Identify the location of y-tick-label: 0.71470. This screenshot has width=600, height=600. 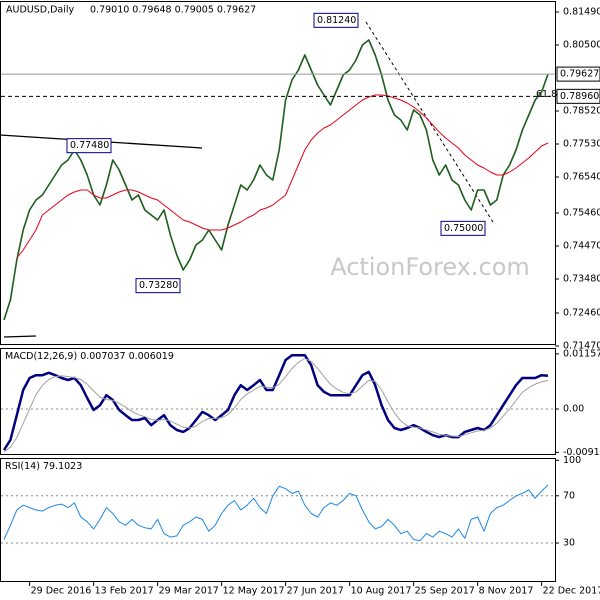
(581, 346).